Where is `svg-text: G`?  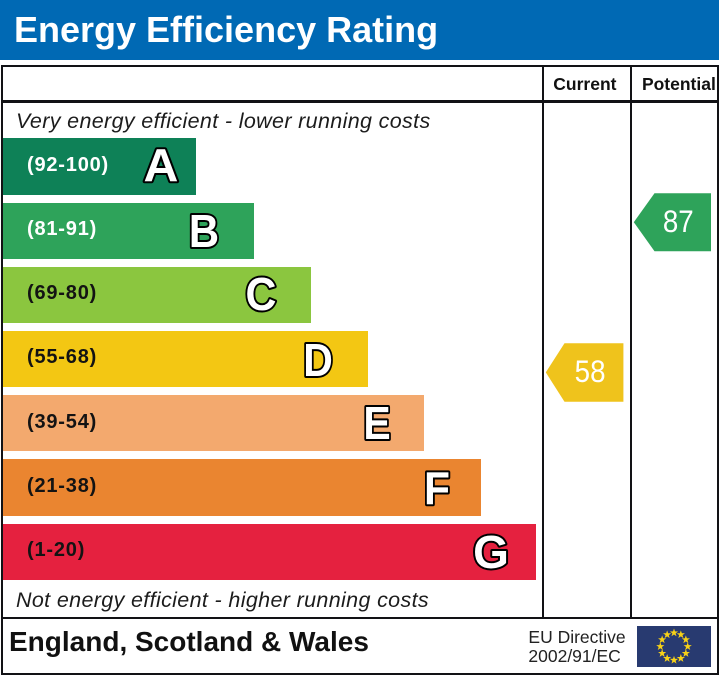
svg-text: G is located at coordinates (491, 552).